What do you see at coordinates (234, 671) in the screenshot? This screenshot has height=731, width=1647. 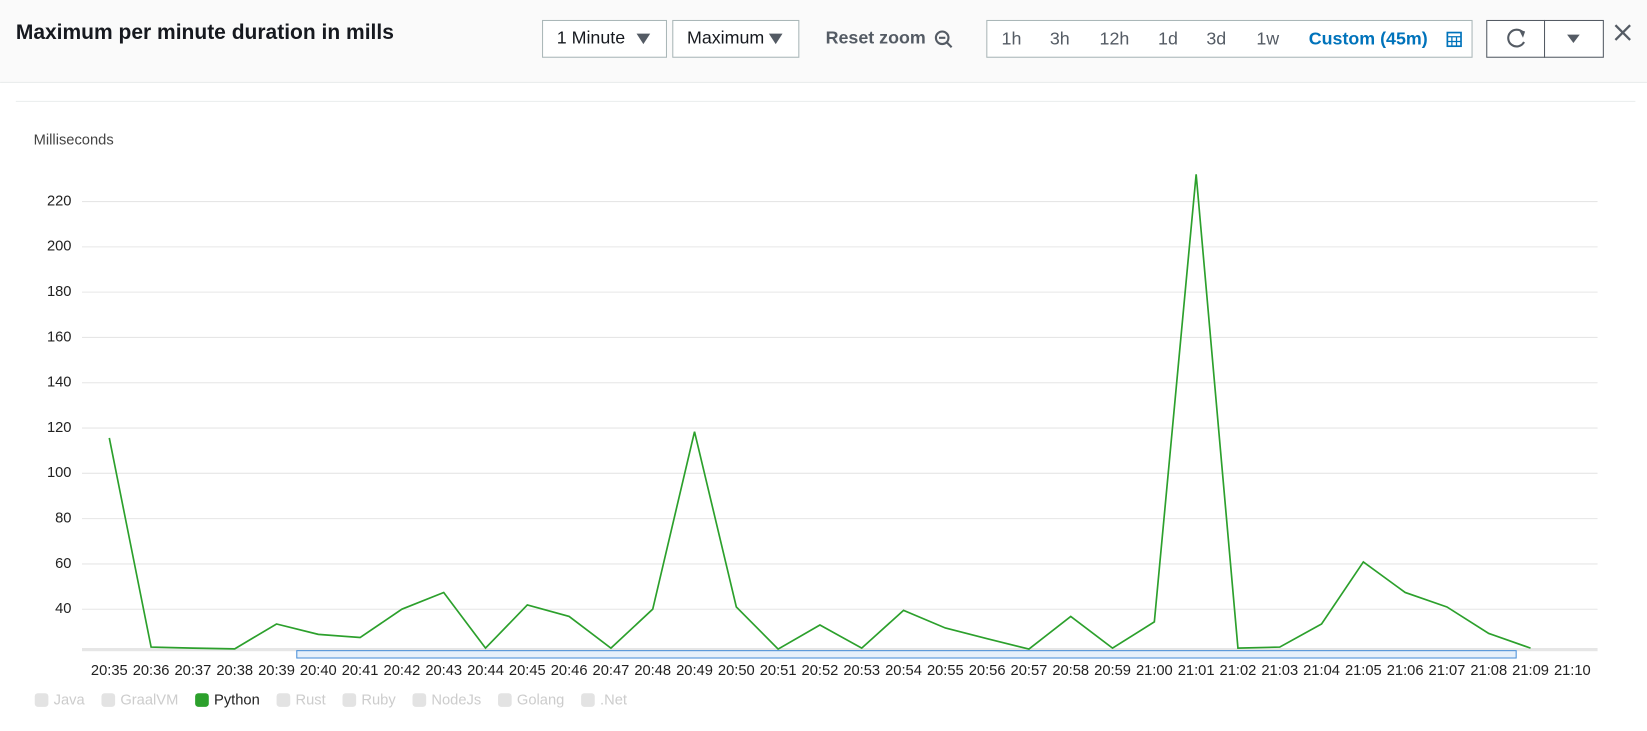 I see `x-tick-label: 20:38` at bounding box center [234, 671].